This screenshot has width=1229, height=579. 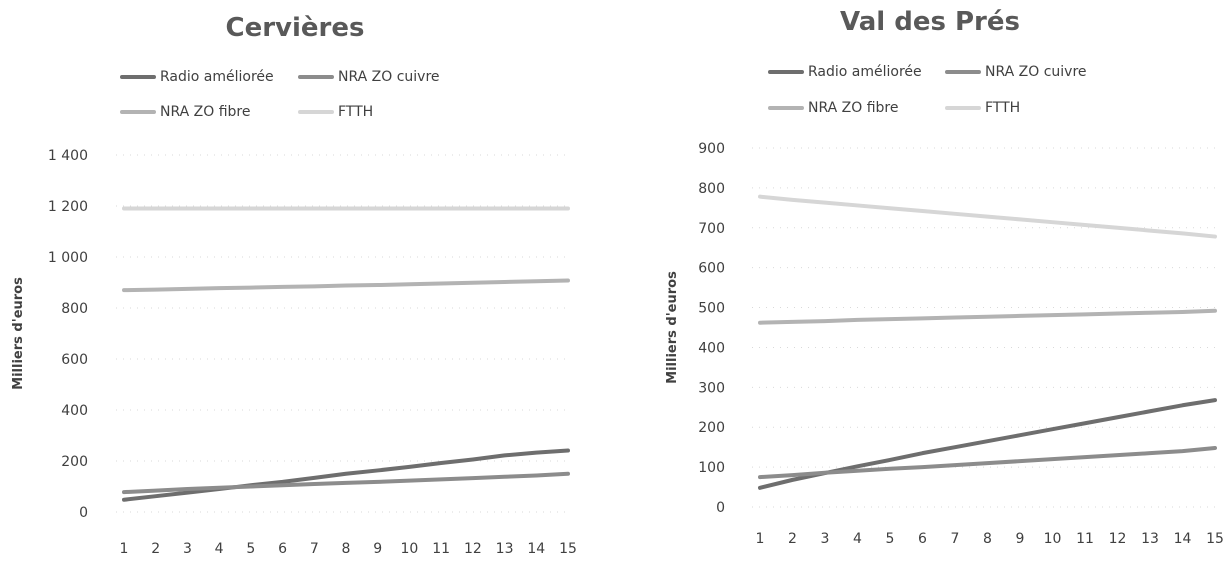 What do you see at coordinates (711, 149) in the screenshot?
I see `y-tick-label: 900` at bounding box center [711, 149].